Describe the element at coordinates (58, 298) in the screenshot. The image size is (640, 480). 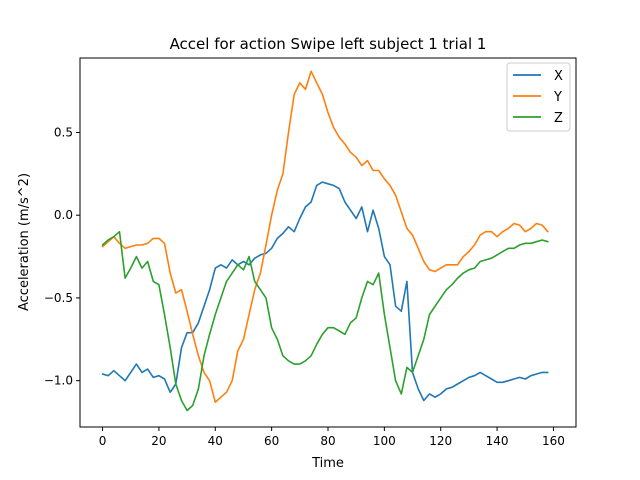
I see `y-tick-label: −0.5` at that location.